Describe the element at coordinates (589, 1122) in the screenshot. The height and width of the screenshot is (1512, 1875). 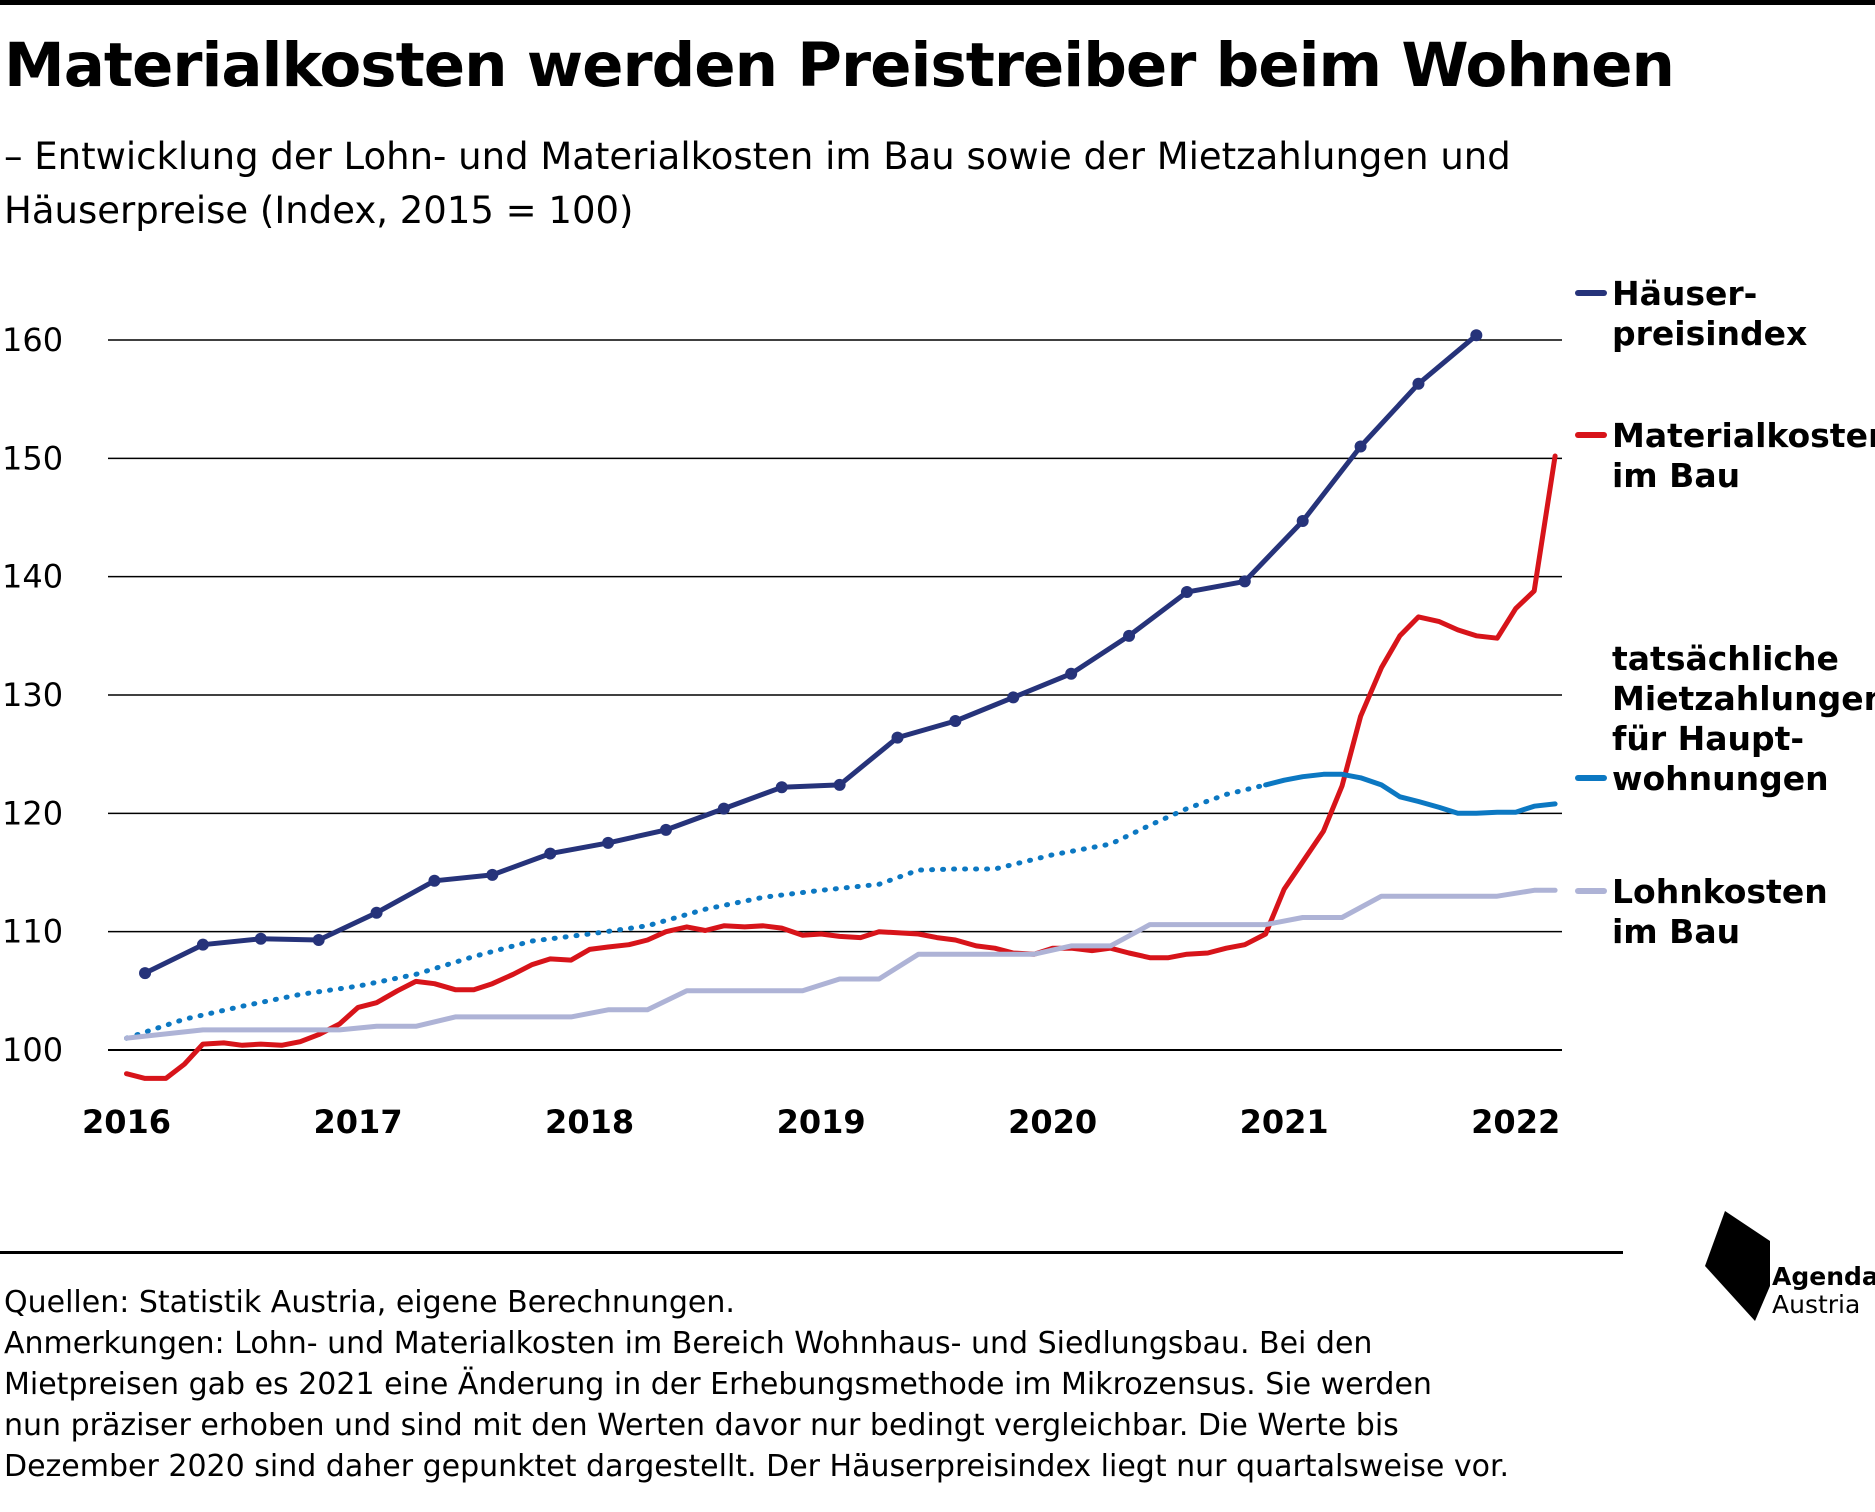
I see `x-tick-label: 2018` at that location.